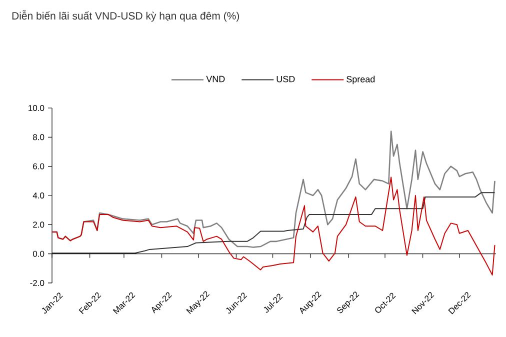 This screenshot has height=337, width=506. I want to click on y-tick-label: 10.0, so click(36, 107).